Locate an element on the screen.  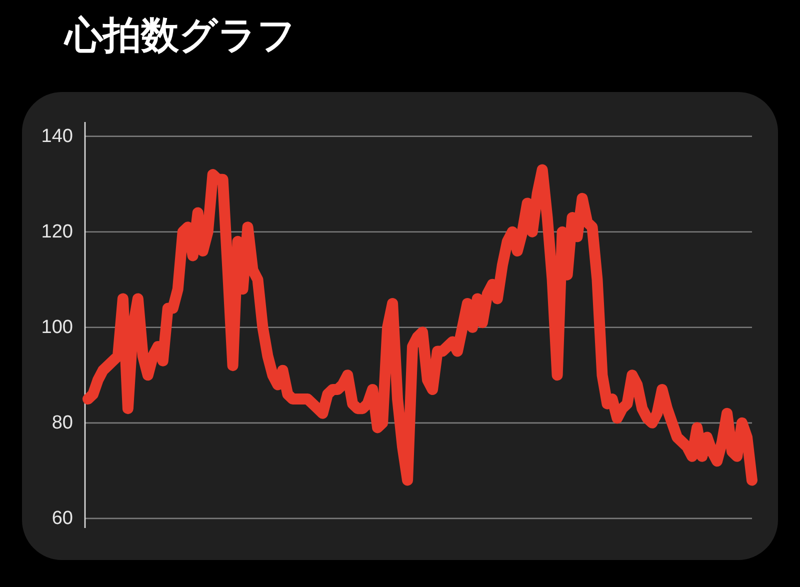
y-tick-label: 120 is located at coordinates (57, 231).